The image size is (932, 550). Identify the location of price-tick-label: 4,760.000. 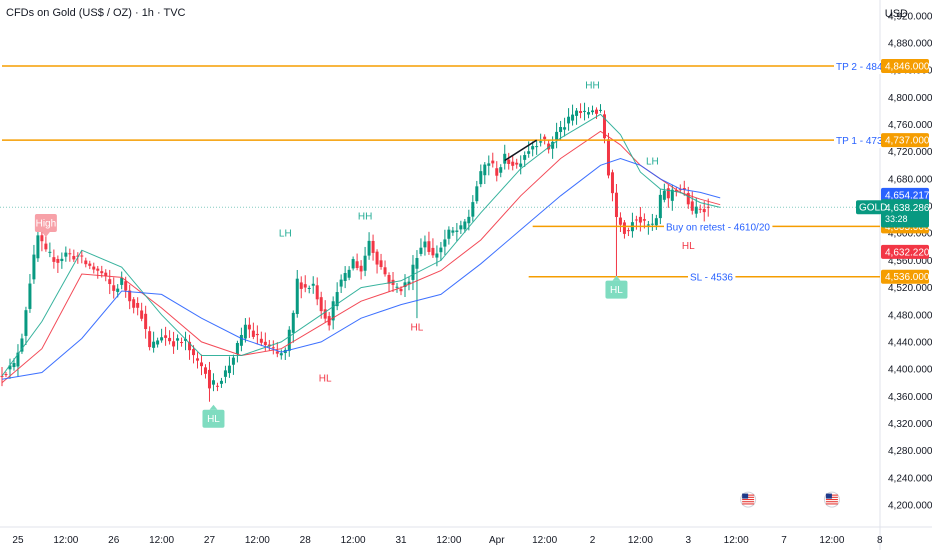
(910, 125).